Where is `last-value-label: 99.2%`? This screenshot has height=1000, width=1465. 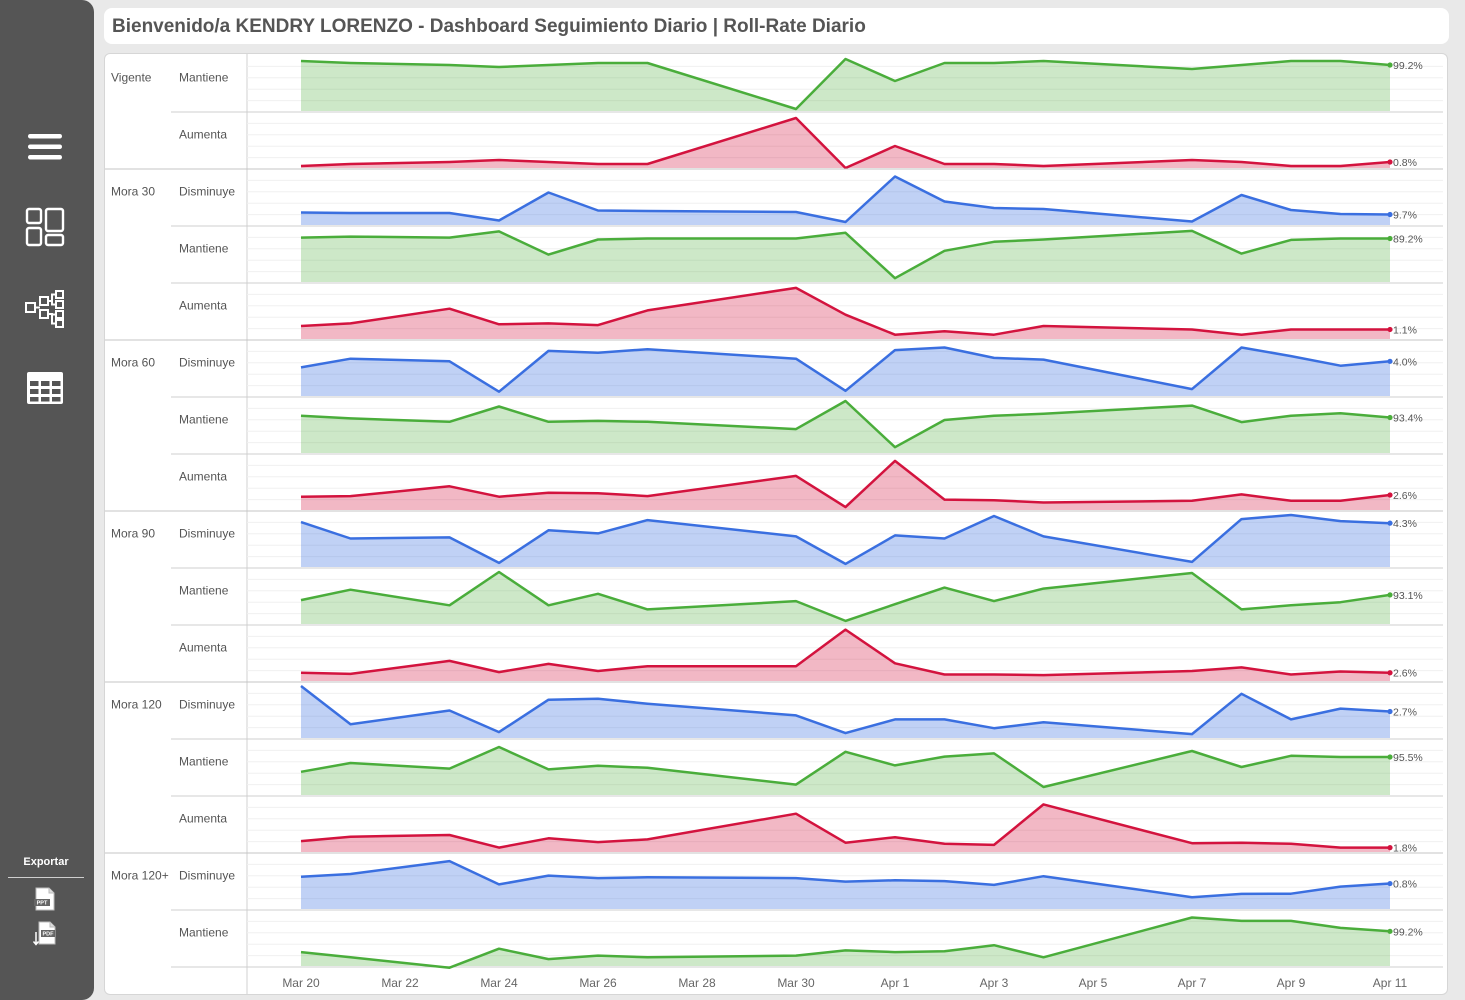
last-value-label: 99.2% is located at coordinates (1408, 66).